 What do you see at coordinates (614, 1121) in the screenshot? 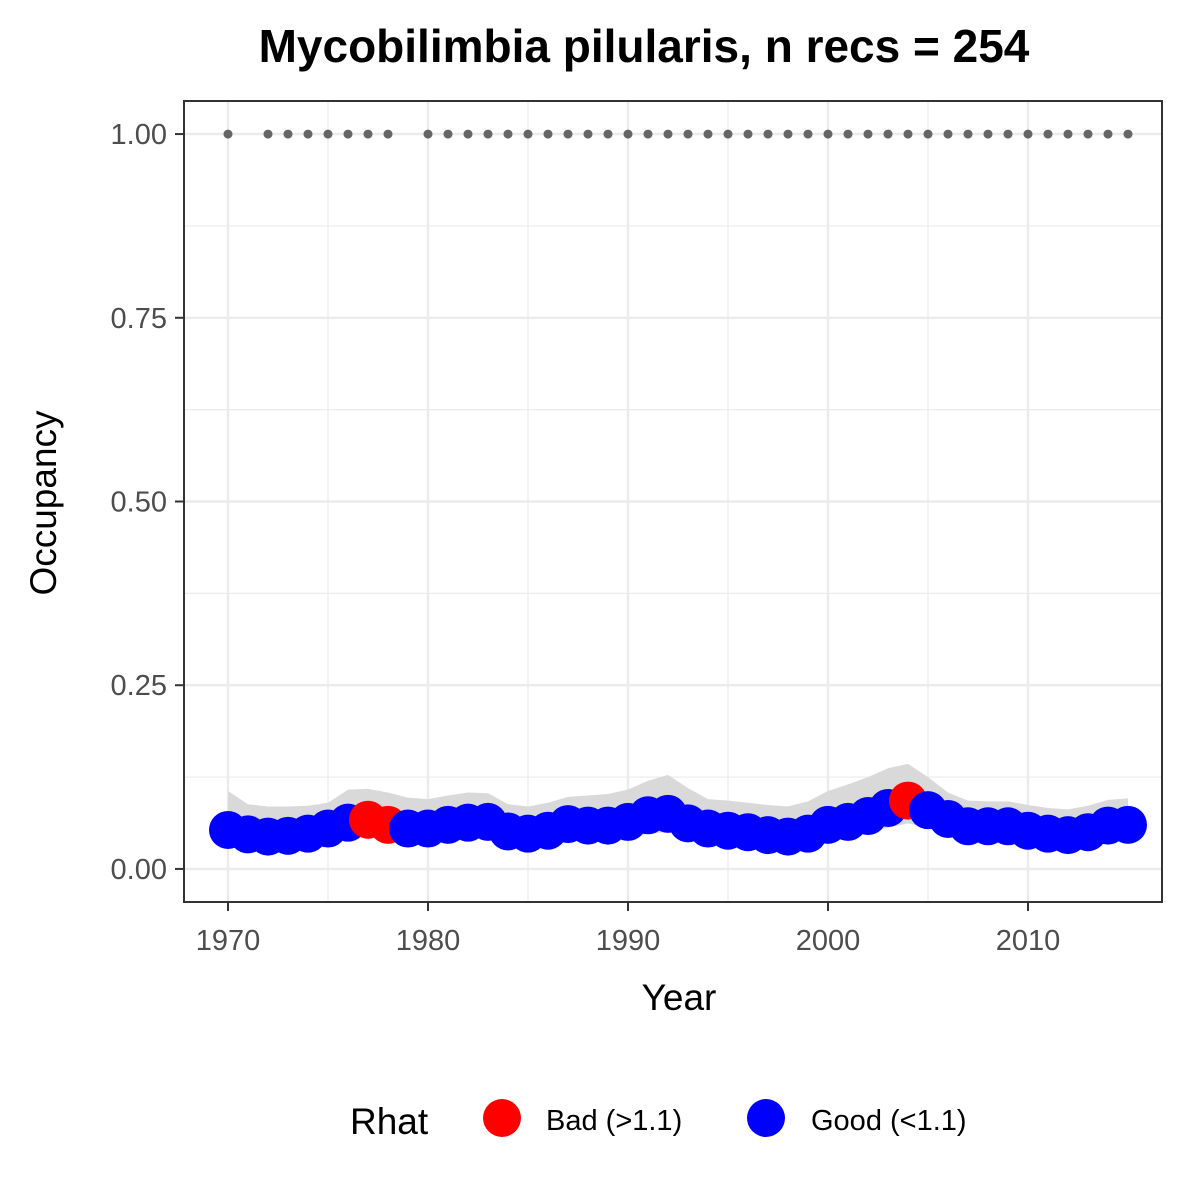
I see `legend-label-bad: Bad (>1.1)` at bounding box center [614, 1121].